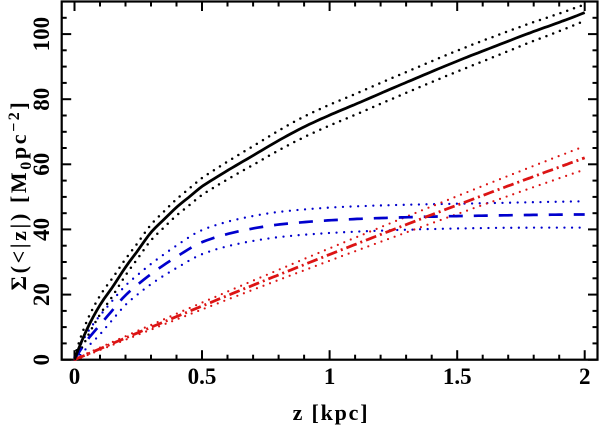 The image size is (600, 429). What do you see at coordinates (41, 34) in the screenshot?
I see `svg-text: 100` at bounding box center [41, 34].